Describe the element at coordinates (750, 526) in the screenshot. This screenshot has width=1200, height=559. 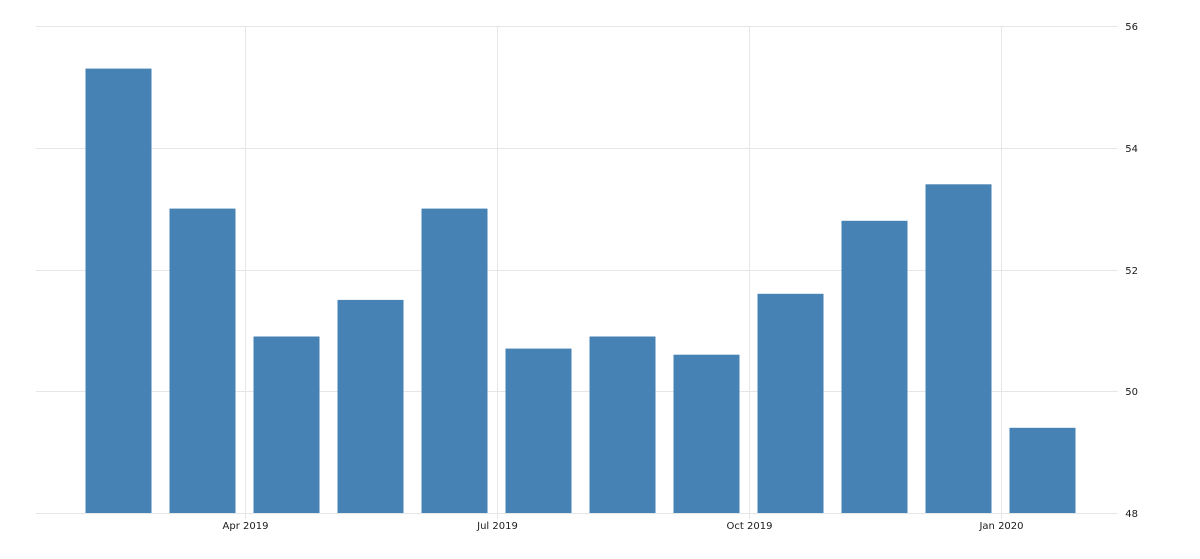
I see `x-tick-label: Oct 2019` at that location.